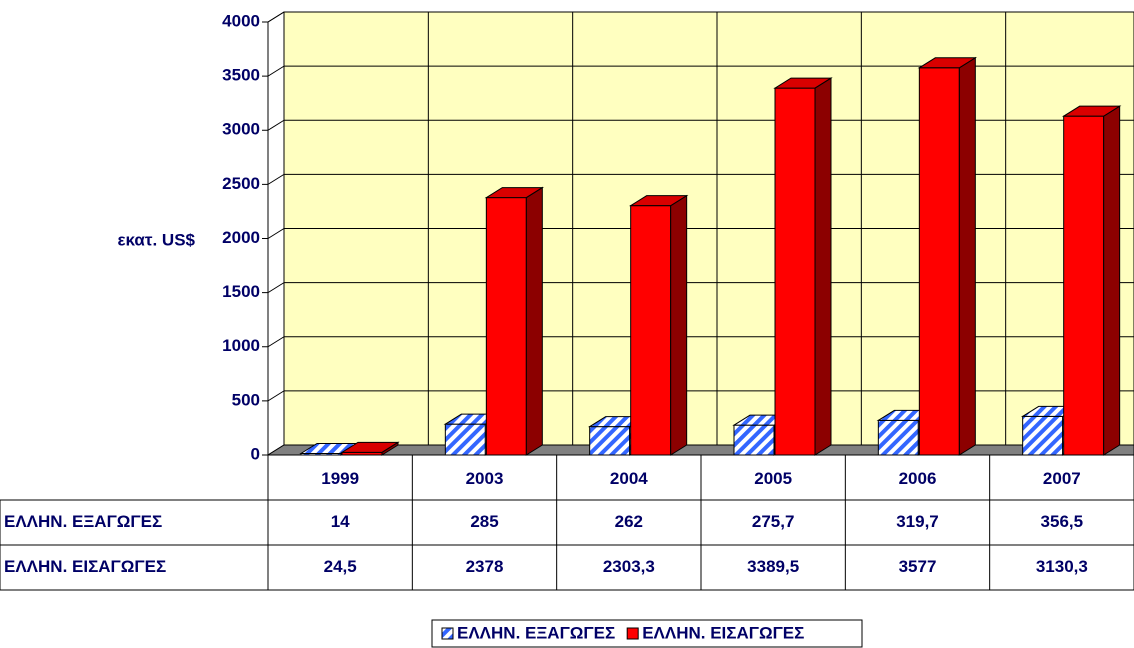 This screenshot has height=648, width=1134. Describe the element at coordinates (1062, 521) in the screenshot. I see `table-value: 356,5` at that location.